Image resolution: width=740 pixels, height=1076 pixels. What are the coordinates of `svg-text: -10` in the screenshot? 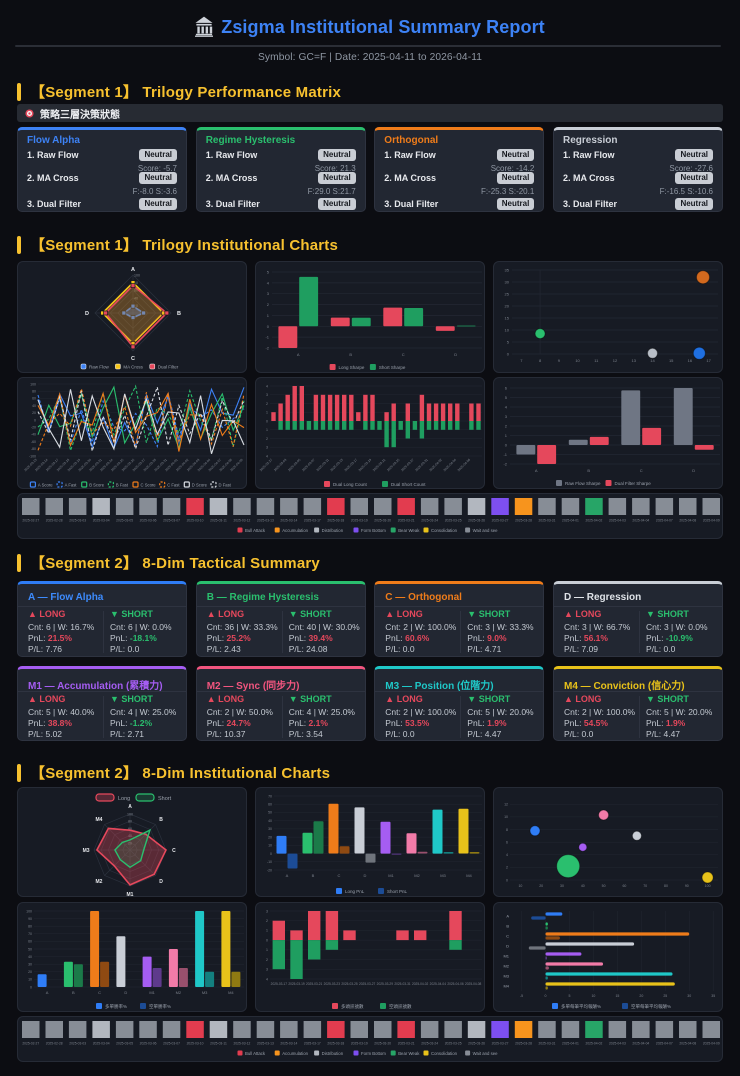 It's located at (269, 862).